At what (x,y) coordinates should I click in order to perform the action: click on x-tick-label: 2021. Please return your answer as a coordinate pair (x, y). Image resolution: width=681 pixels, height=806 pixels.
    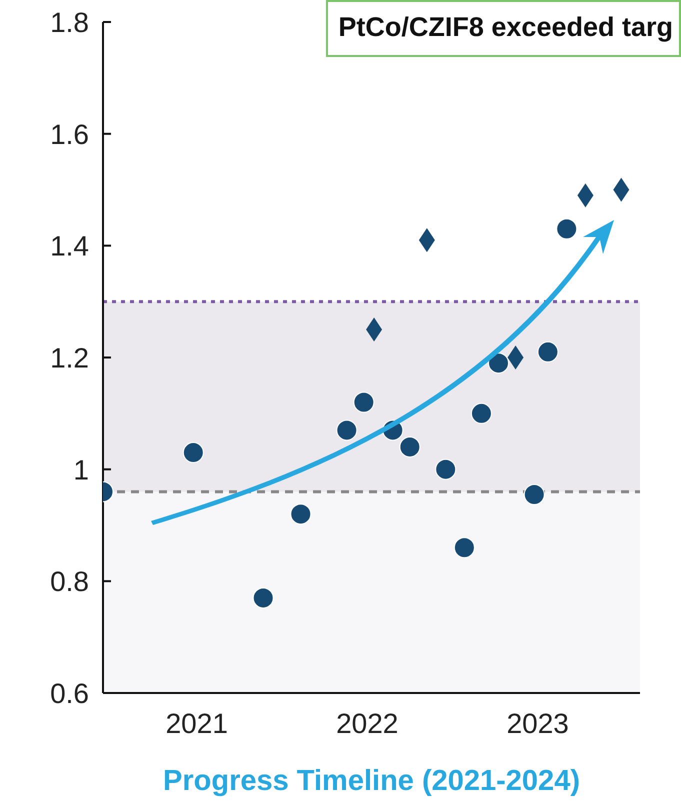
    Looking at the image, I should click on (197, 723).